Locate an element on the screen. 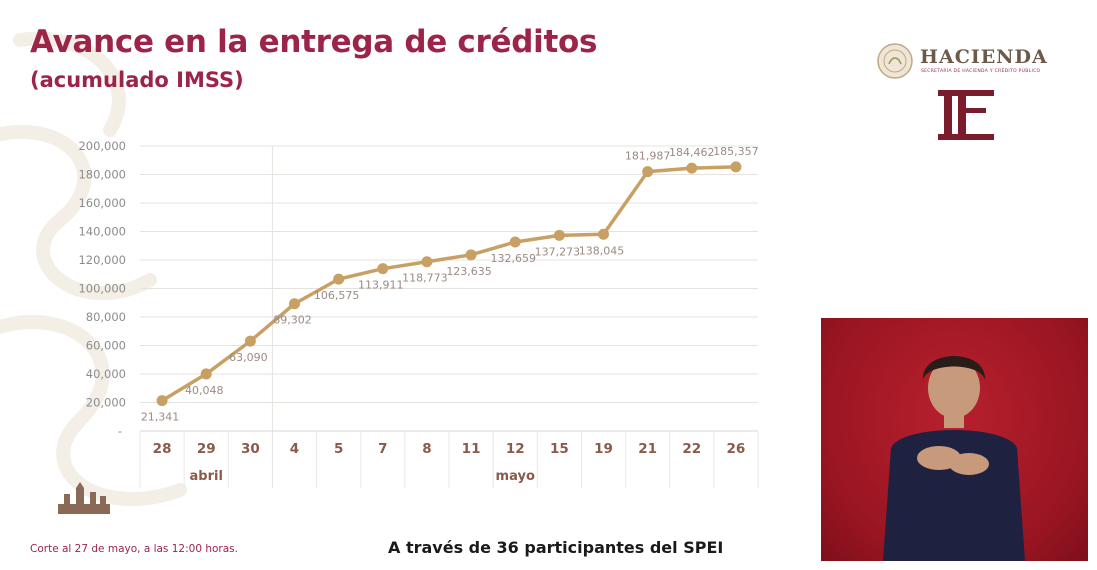  data-label: 118,773 is located at coordinates (425, 278).